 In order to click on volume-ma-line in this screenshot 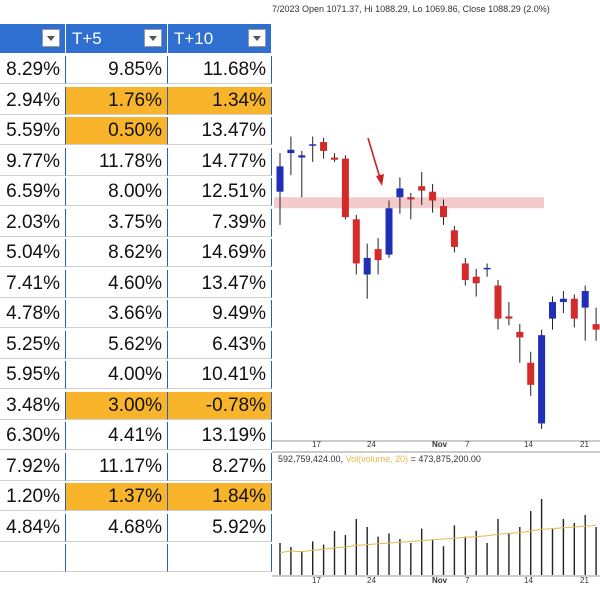, I will do `click(438, 539)`.